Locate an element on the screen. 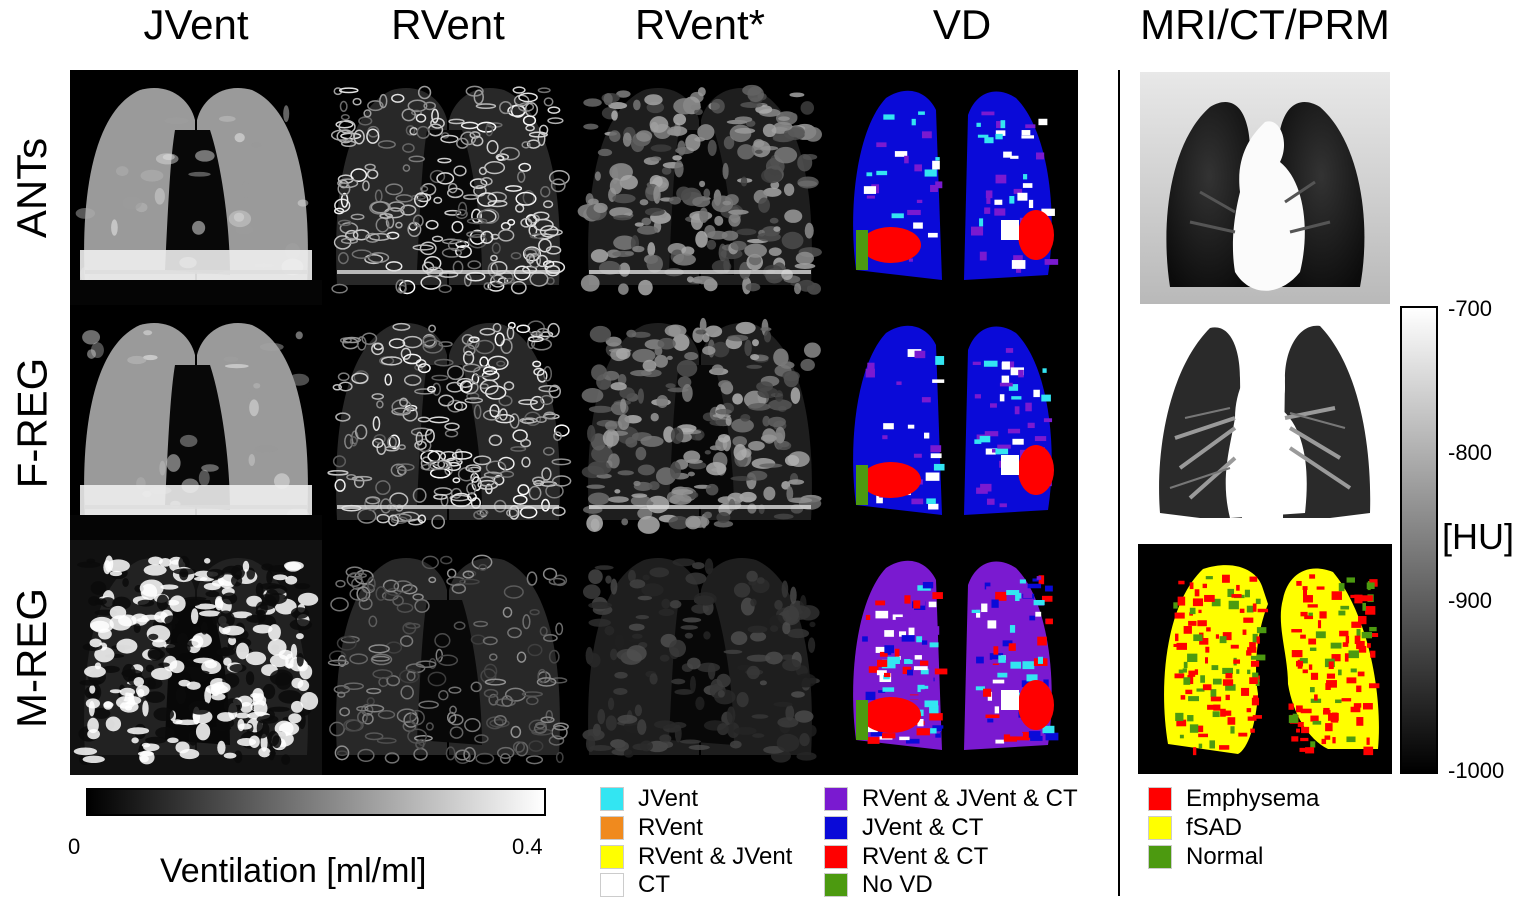 The width and height of the screenshot is (1535, 902). vd-legend-item: CT is located at coordinates (635, 885).